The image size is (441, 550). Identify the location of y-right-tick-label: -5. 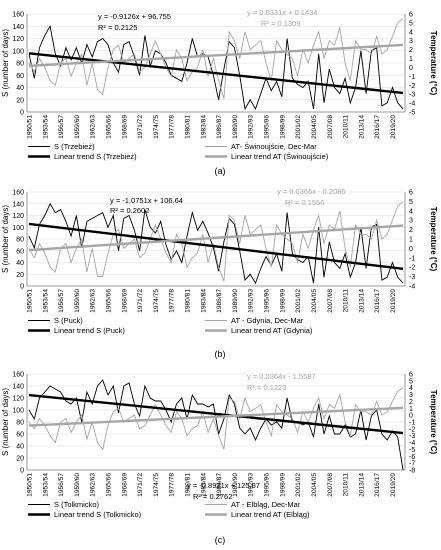
(412, 113).